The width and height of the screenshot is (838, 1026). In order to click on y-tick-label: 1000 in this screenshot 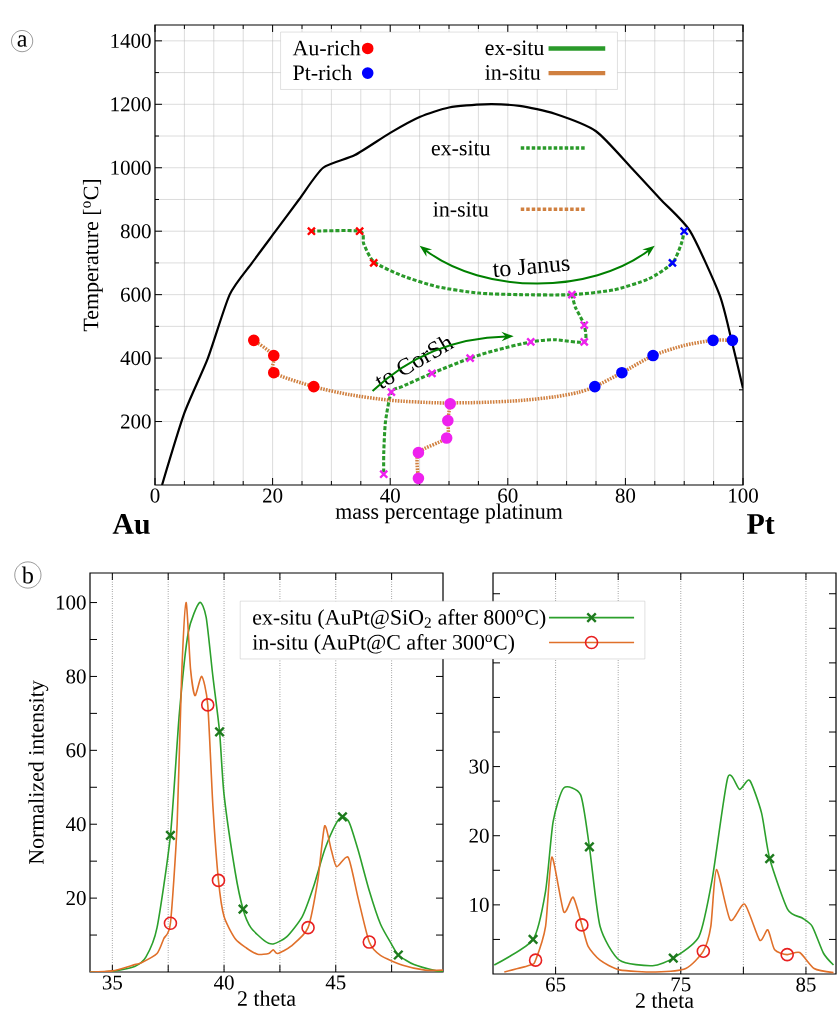, I will do `click(131, 167)`.